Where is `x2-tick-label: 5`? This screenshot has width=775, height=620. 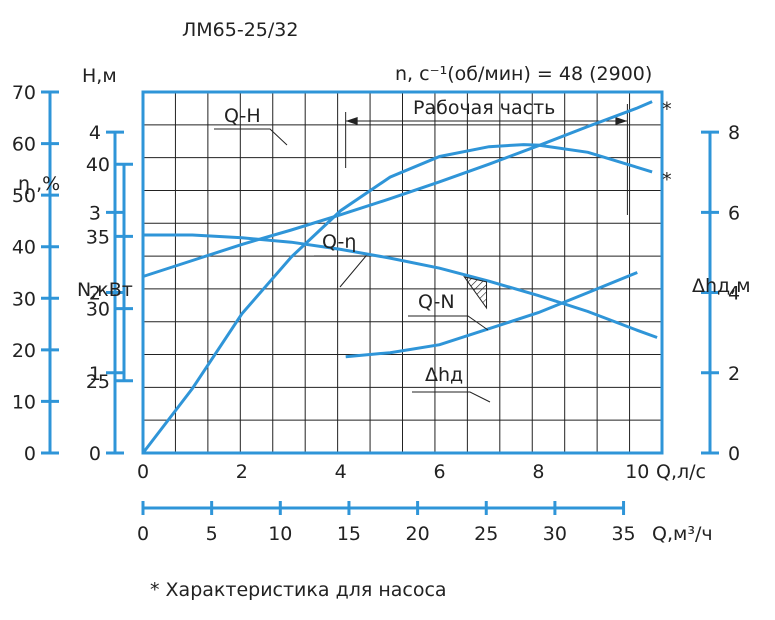
x2-tick-label: 5 is located at coordinates (212, 534).